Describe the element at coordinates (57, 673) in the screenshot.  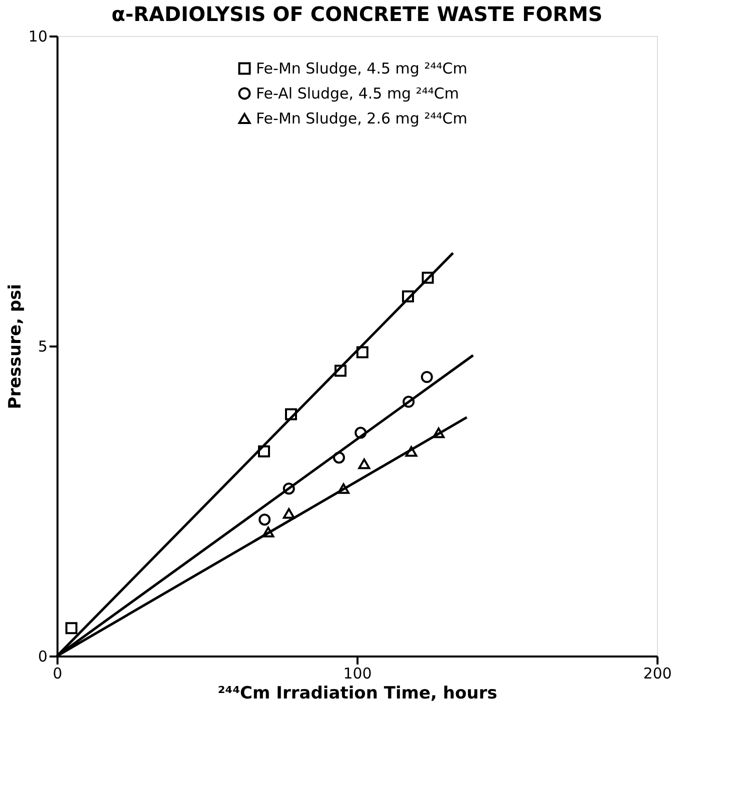
I see `x-tick-label: 0` at that location.